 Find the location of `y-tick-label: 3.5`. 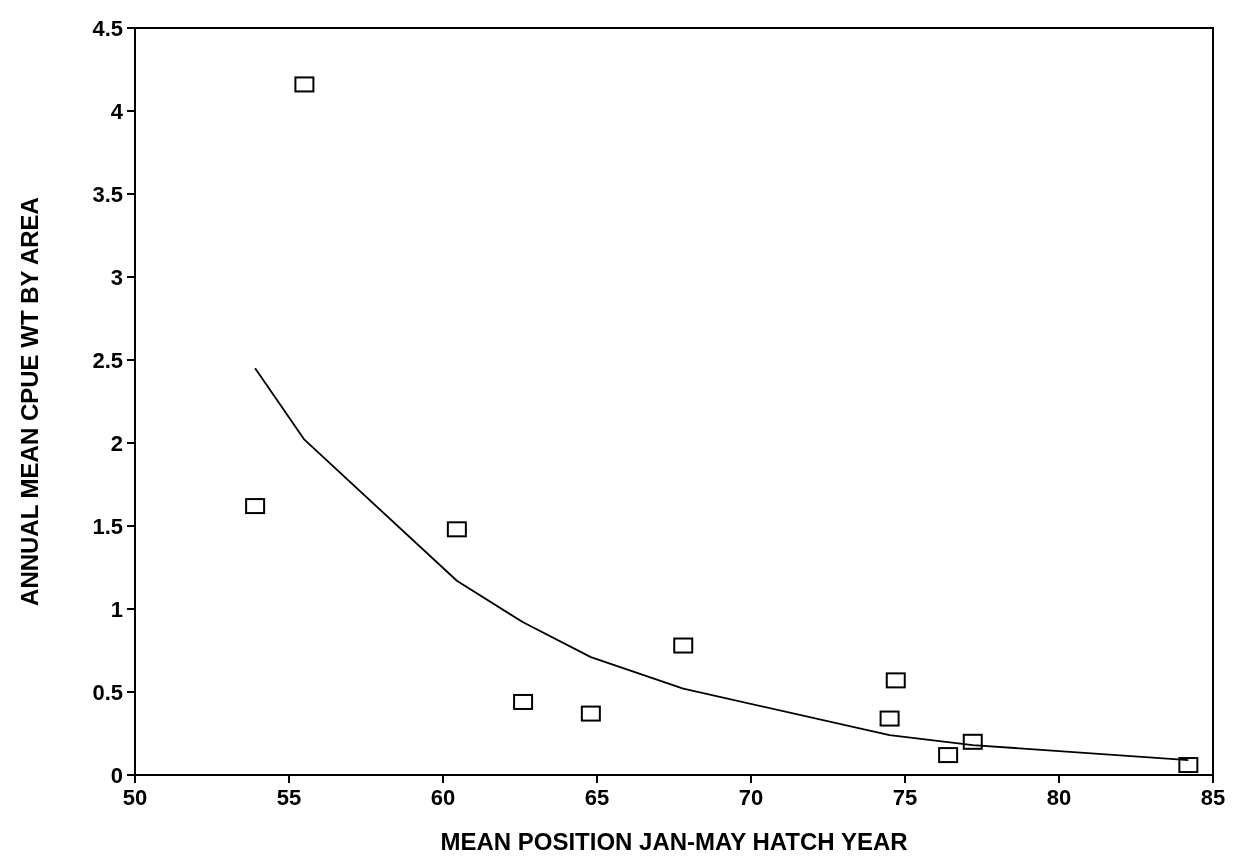

y-tick-label: 3.5 is located at coordinates (107, 194).